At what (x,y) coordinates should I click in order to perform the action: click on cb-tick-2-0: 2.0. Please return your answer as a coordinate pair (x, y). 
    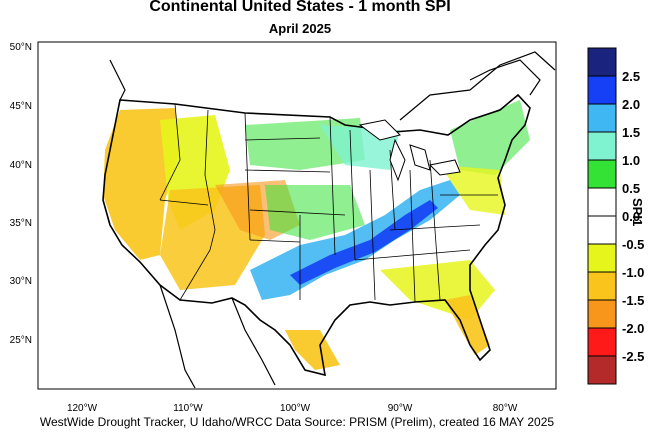
    Looking at the image, I should click on (631, 104).